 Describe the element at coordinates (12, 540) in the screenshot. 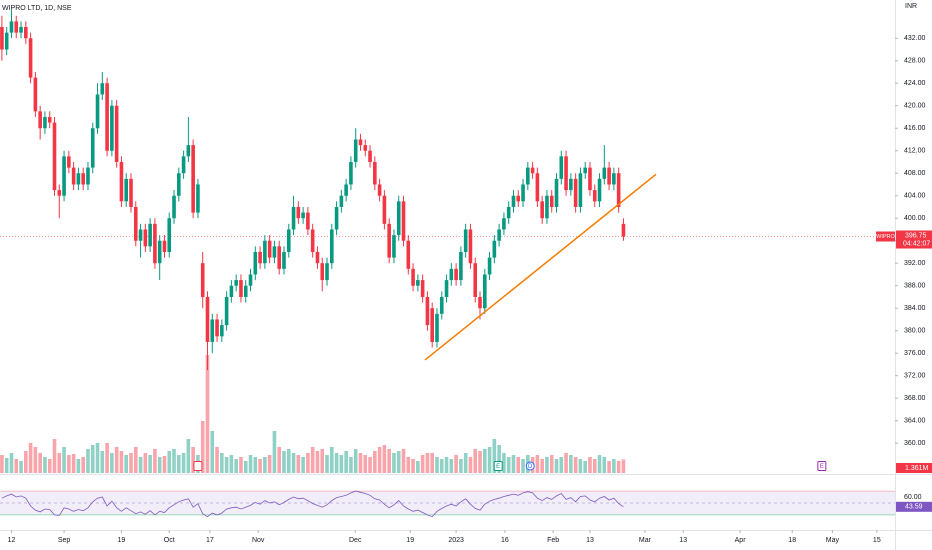

I see `x-tick-label: 12` at that location.